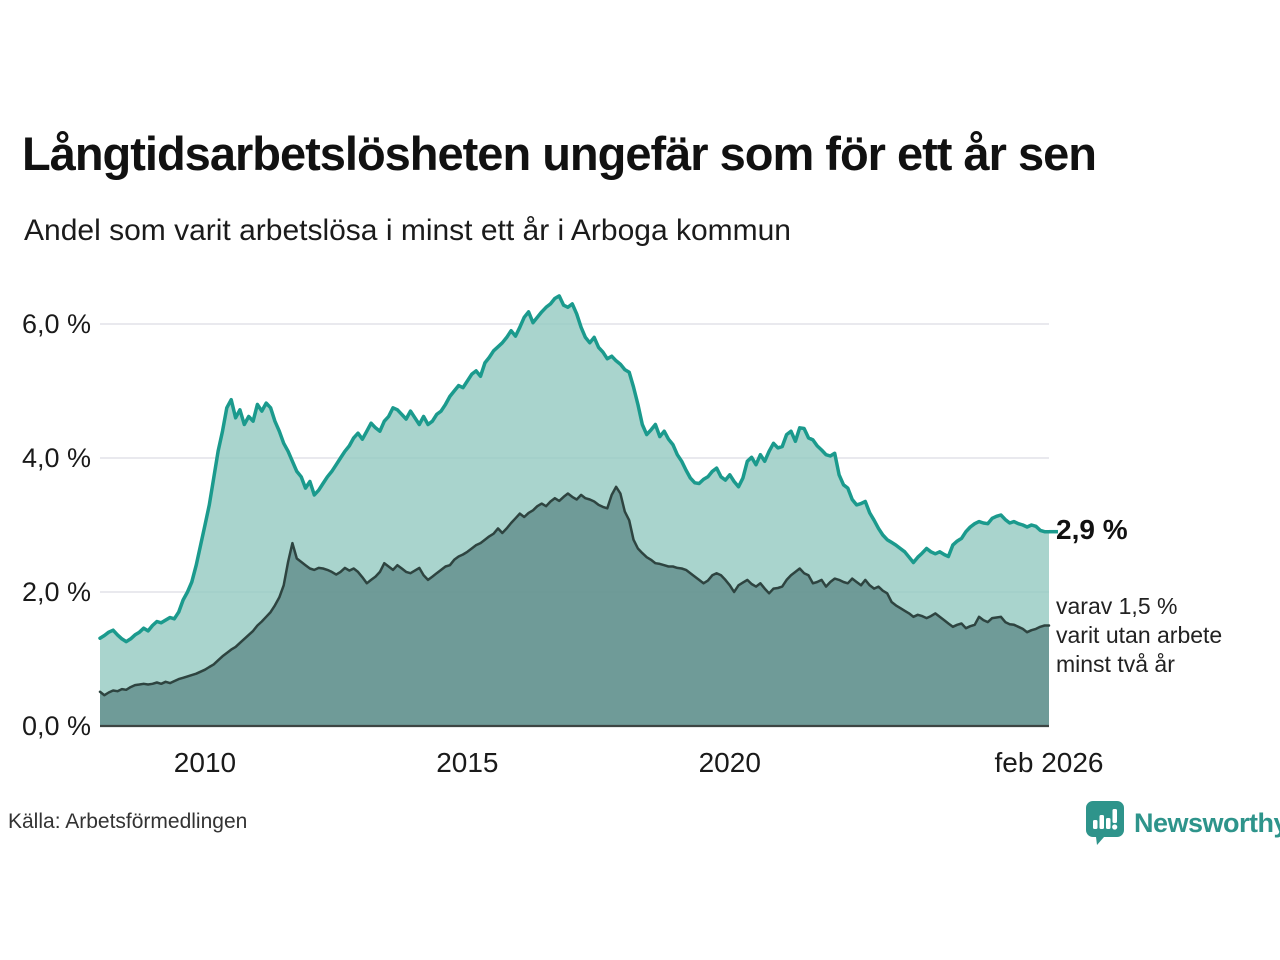  I want to click on brand-logo: Newsworthy, so click(1182, 823).